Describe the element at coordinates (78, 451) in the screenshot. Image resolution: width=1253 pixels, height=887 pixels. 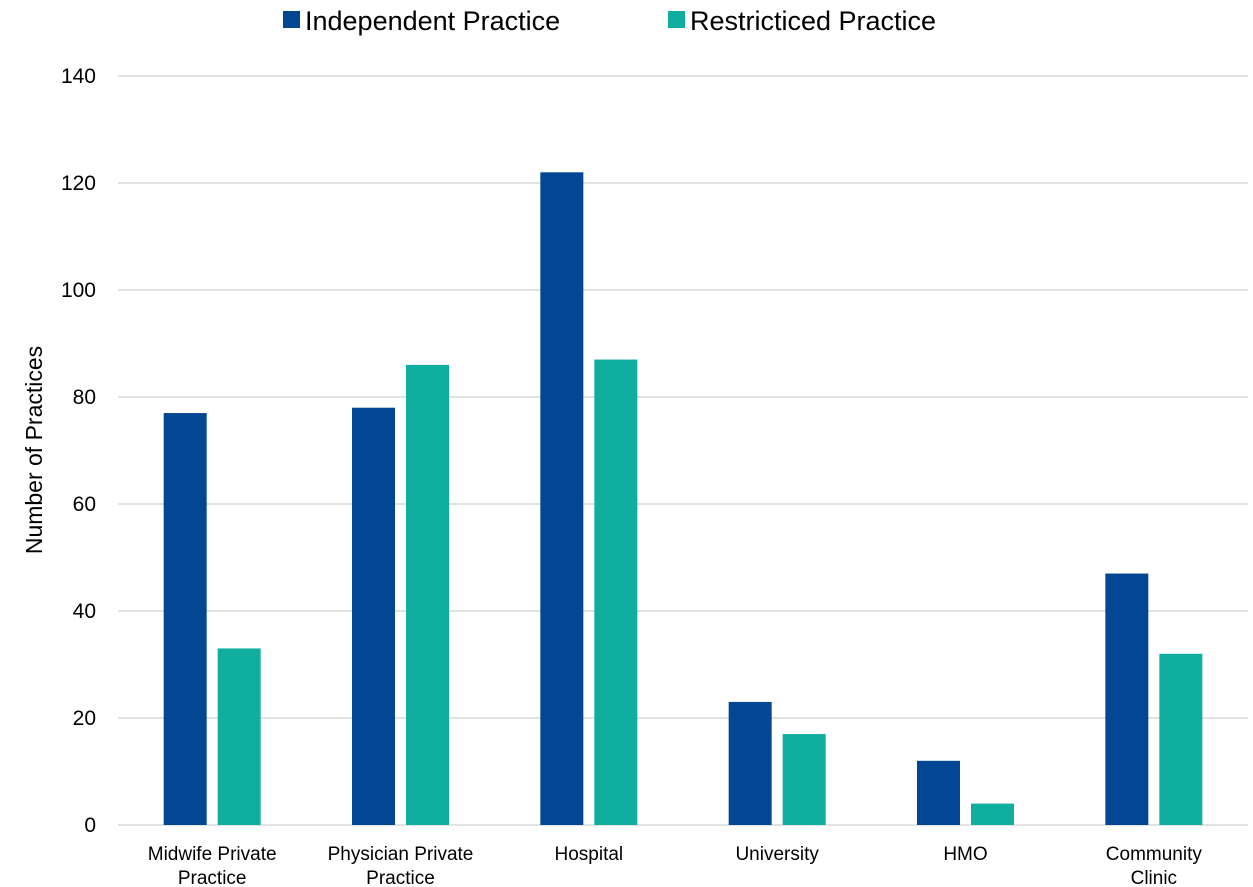
I see `y-axis-ticks: 0 20 40 60 80 100 120 140` at that location.